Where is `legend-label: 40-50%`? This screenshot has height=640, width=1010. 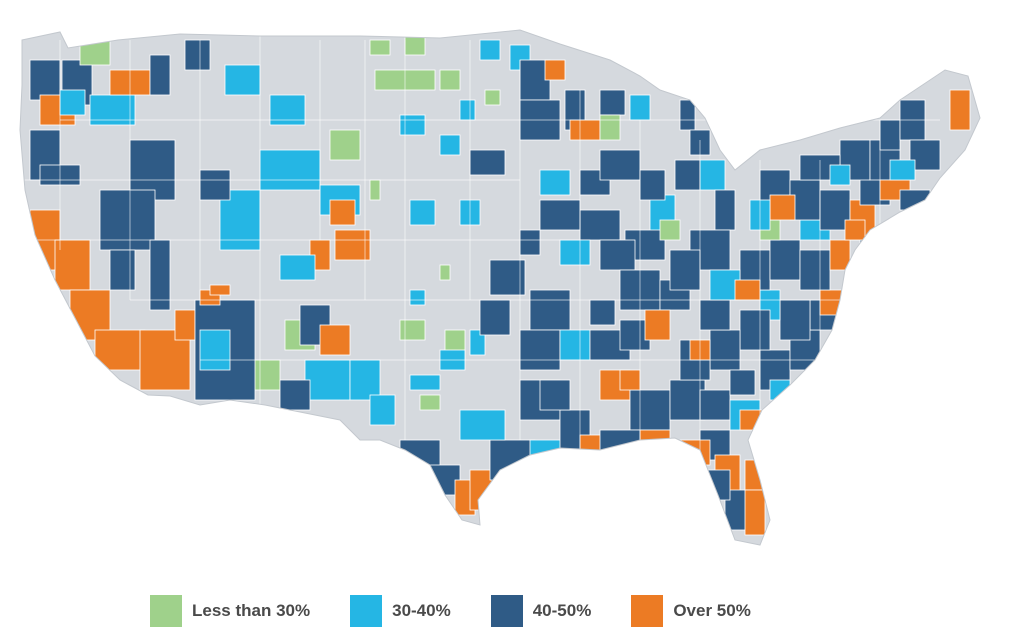 legend-label: 40-50% is located at coordinates (562, 610).